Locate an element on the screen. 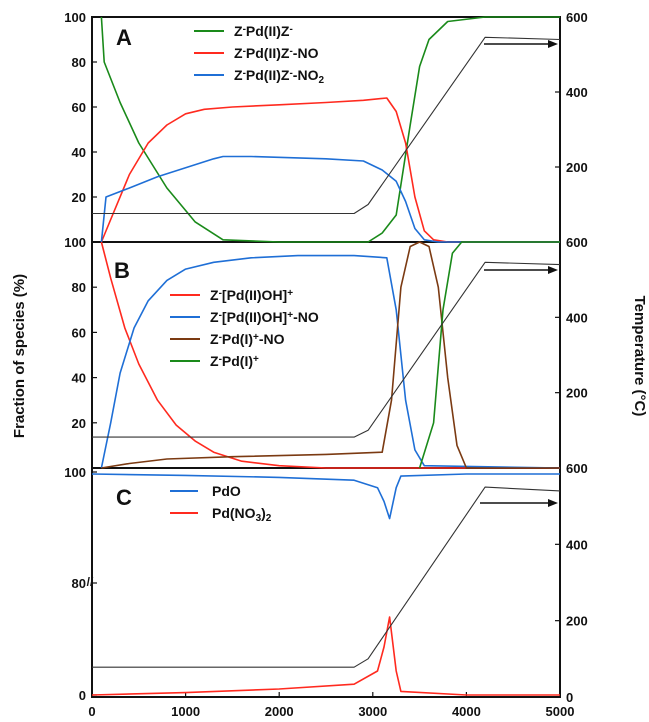  series-a-z-pd-ii-z-no2 is located at coordinates (330, 199).